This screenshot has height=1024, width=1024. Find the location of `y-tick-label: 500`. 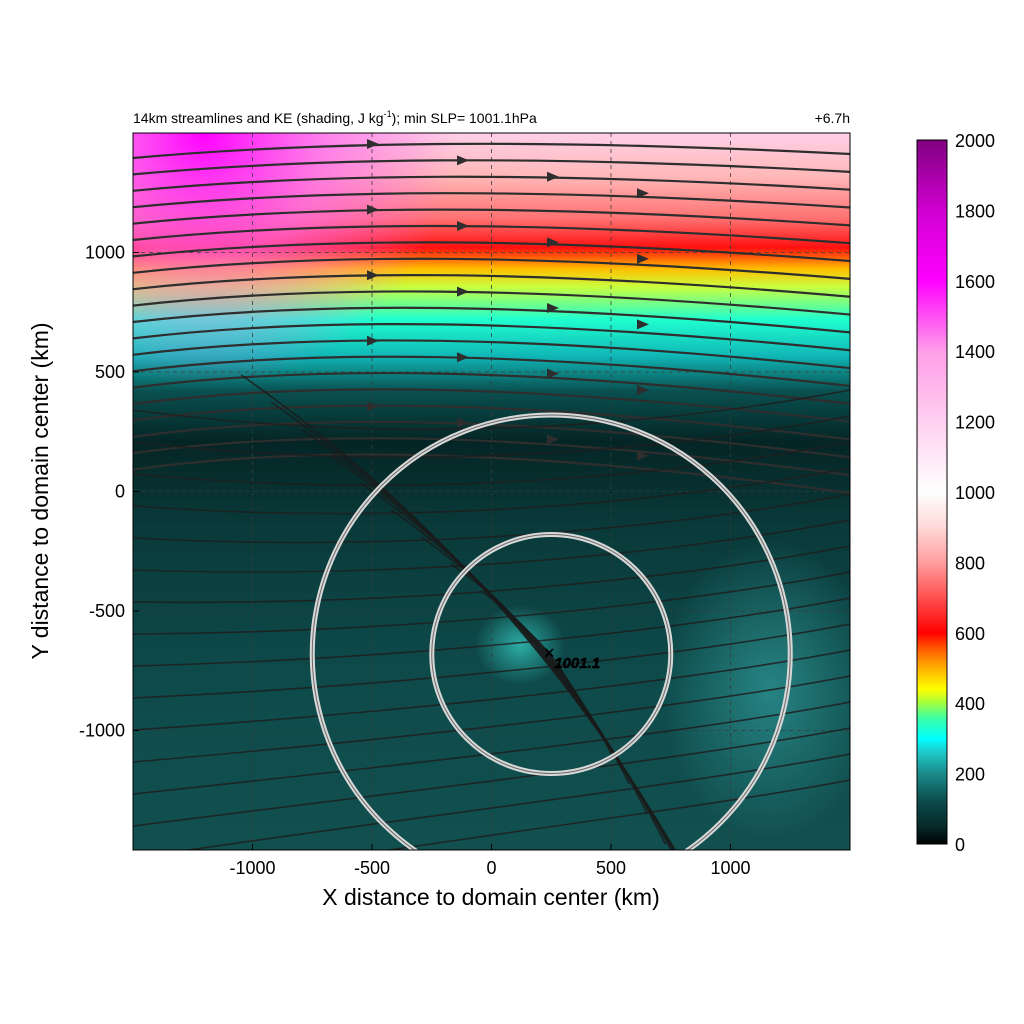

y-tick-label: 500 is located at coordinates (110, 372).